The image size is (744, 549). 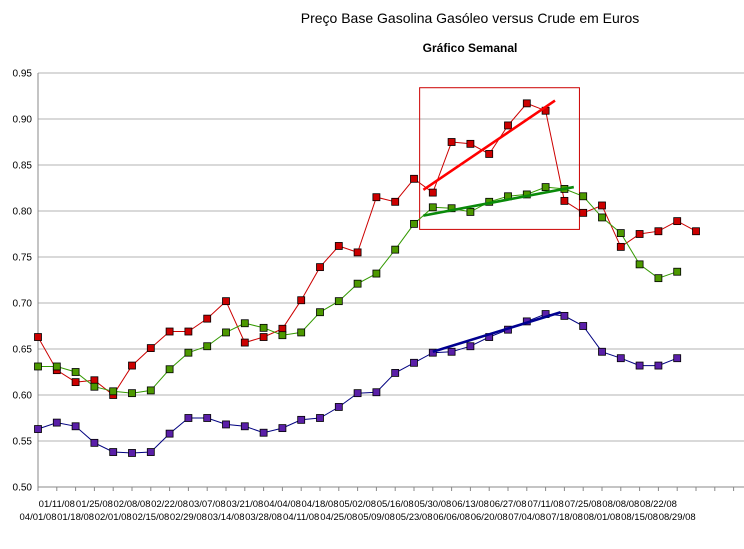 I want to click on y-tick-label: 0.90, so click(x=23, y=120).